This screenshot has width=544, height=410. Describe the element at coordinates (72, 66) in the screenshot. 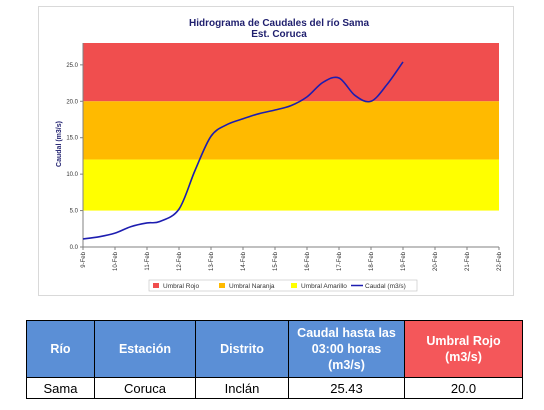

I see `y-tick-label: 25.0` at that location.